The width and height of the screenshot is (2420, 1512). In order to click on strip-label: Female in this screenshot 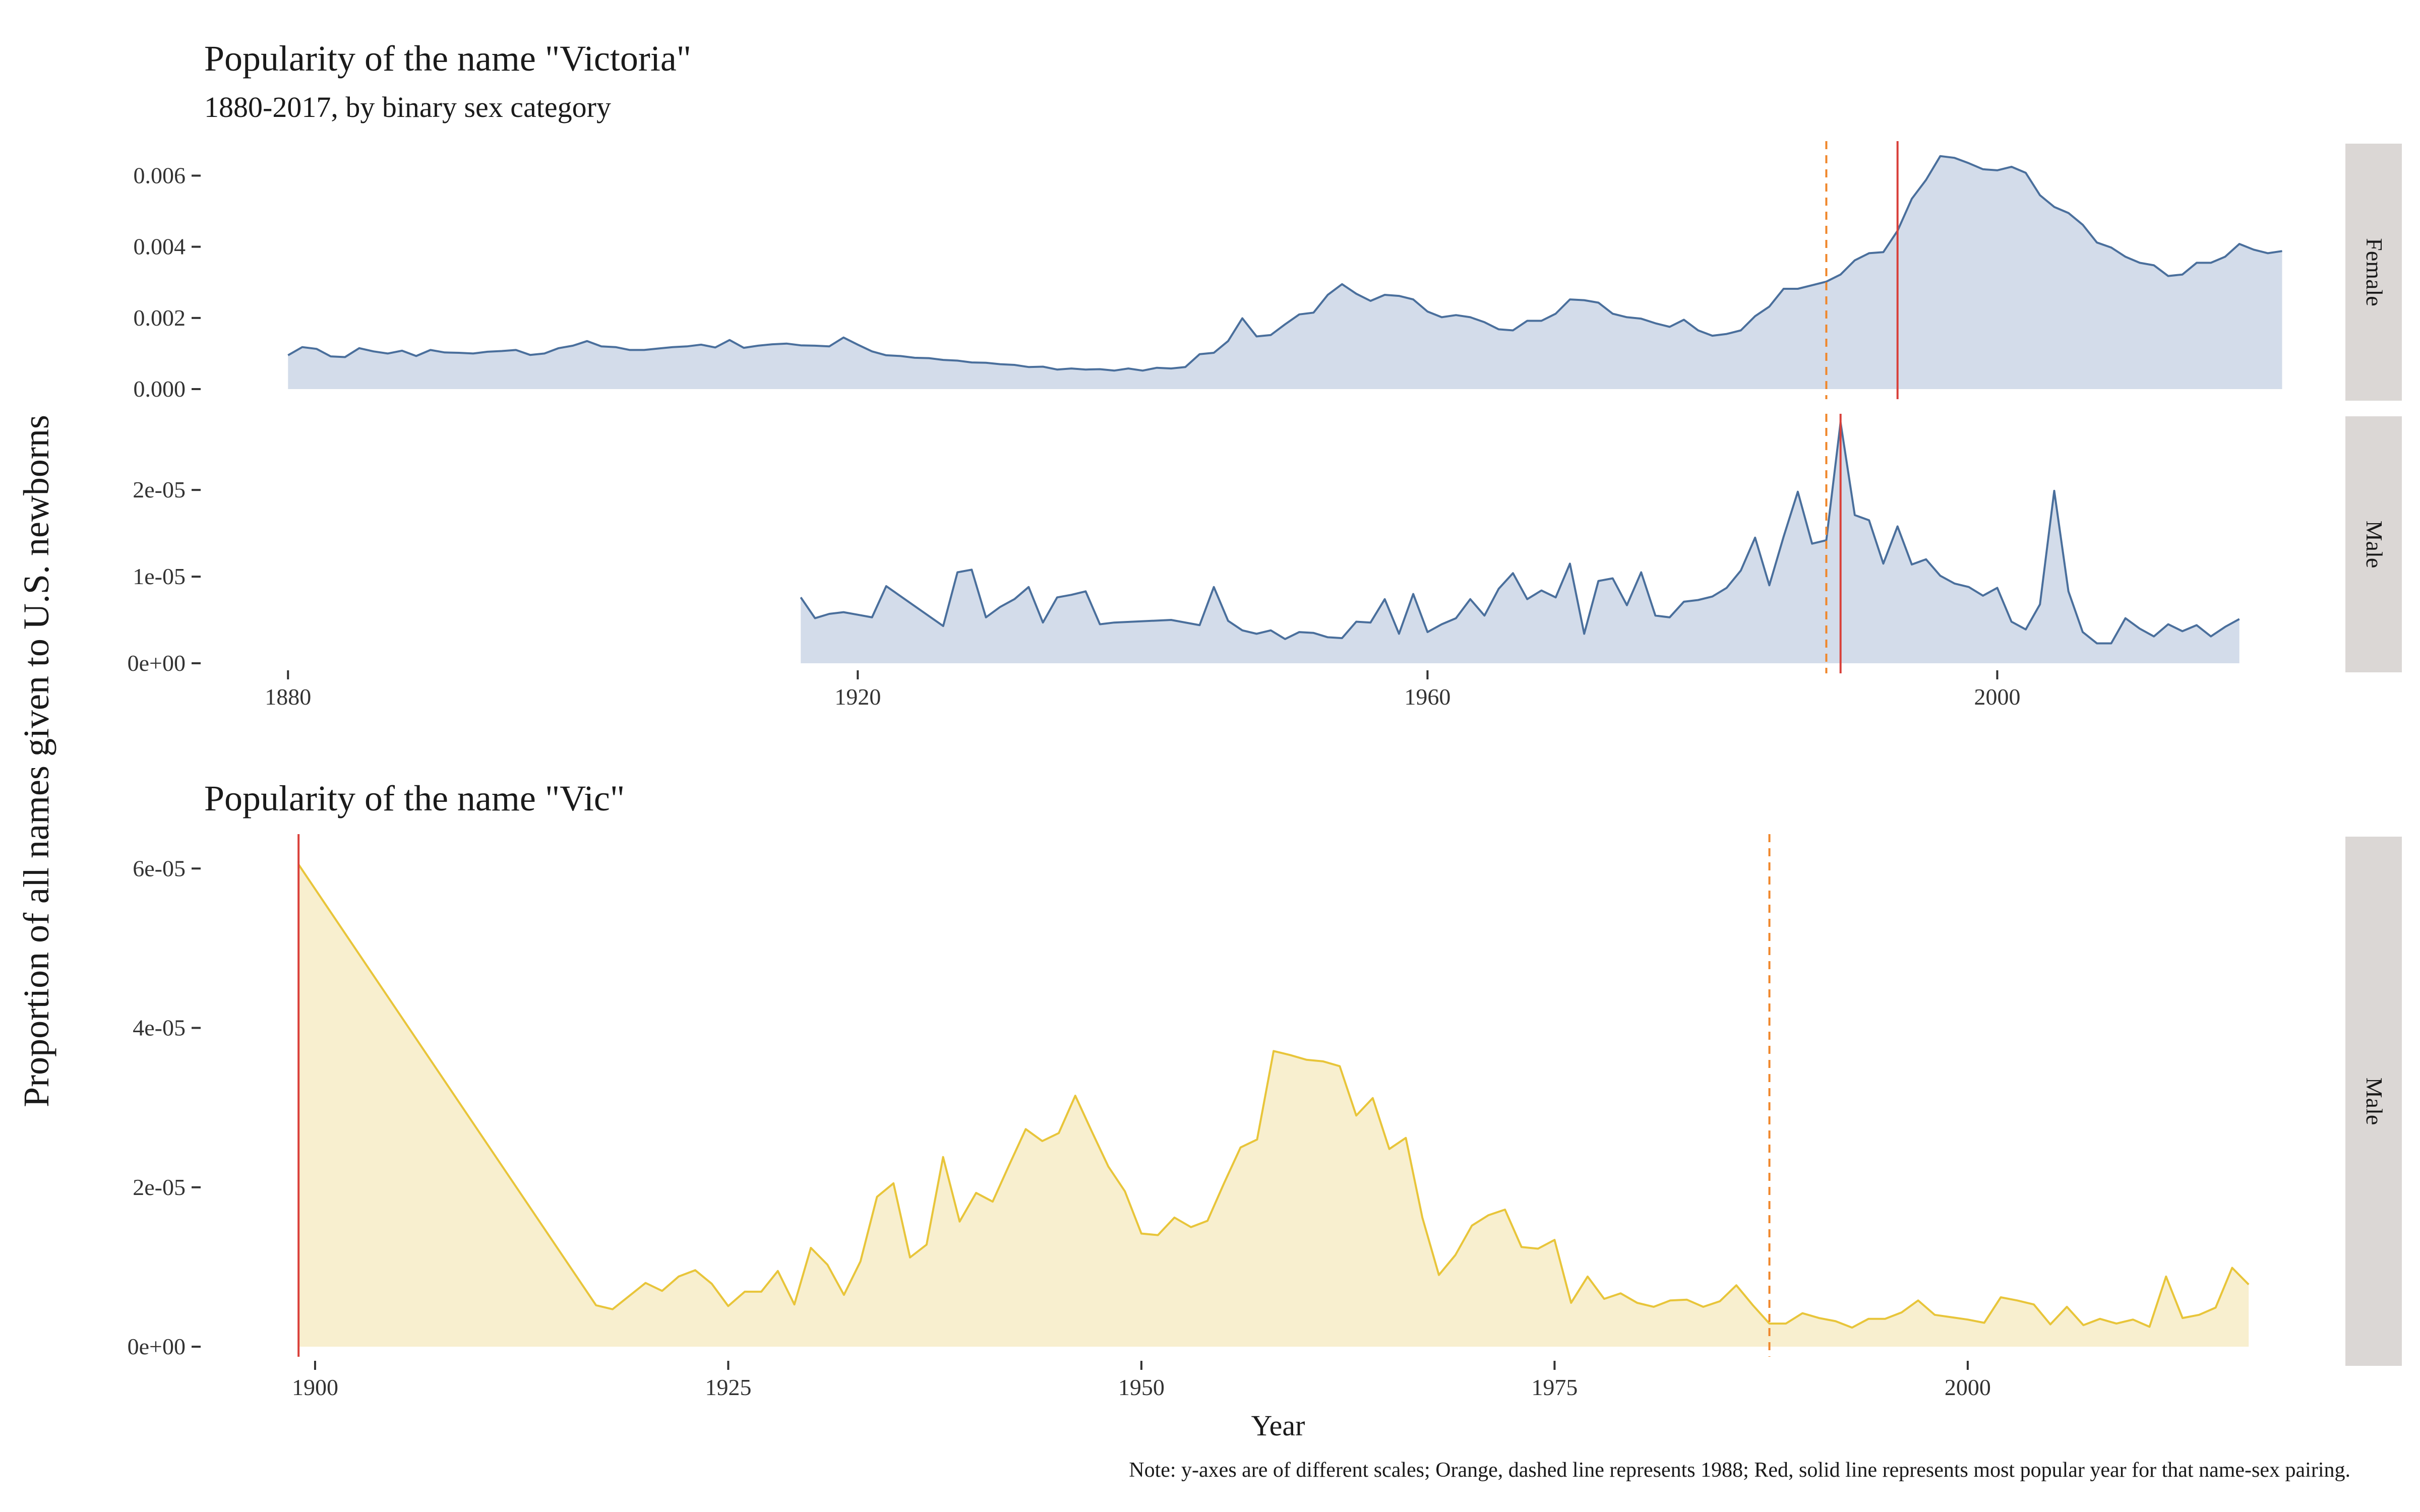, I will do `click(2374, 272)`.